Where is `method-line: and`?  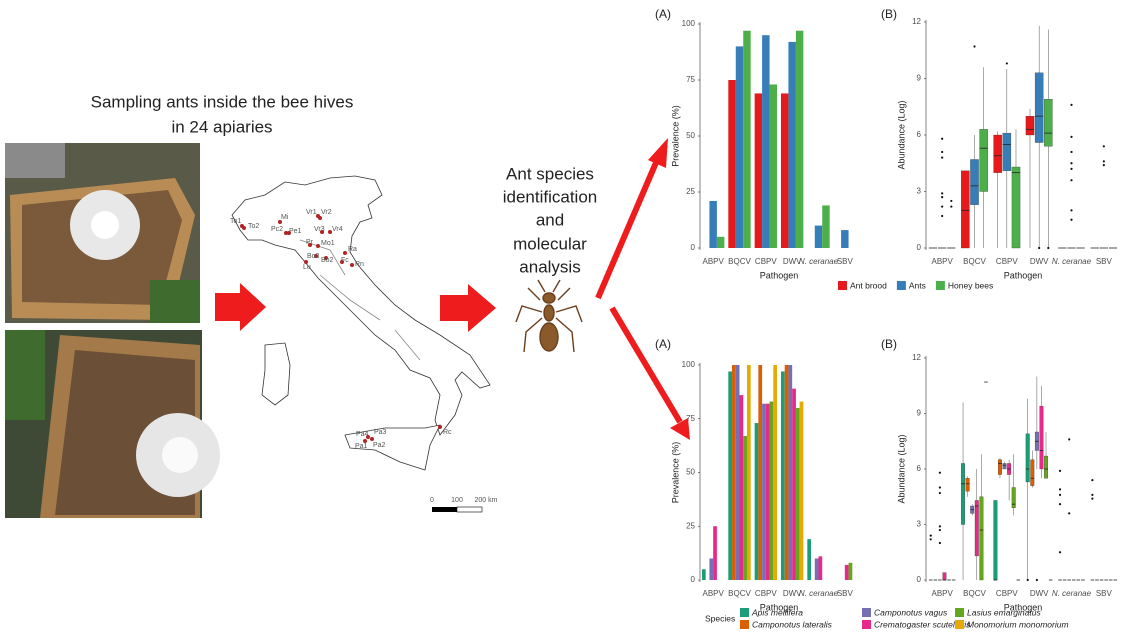
method-line: and is located at coordinates (550, 219).